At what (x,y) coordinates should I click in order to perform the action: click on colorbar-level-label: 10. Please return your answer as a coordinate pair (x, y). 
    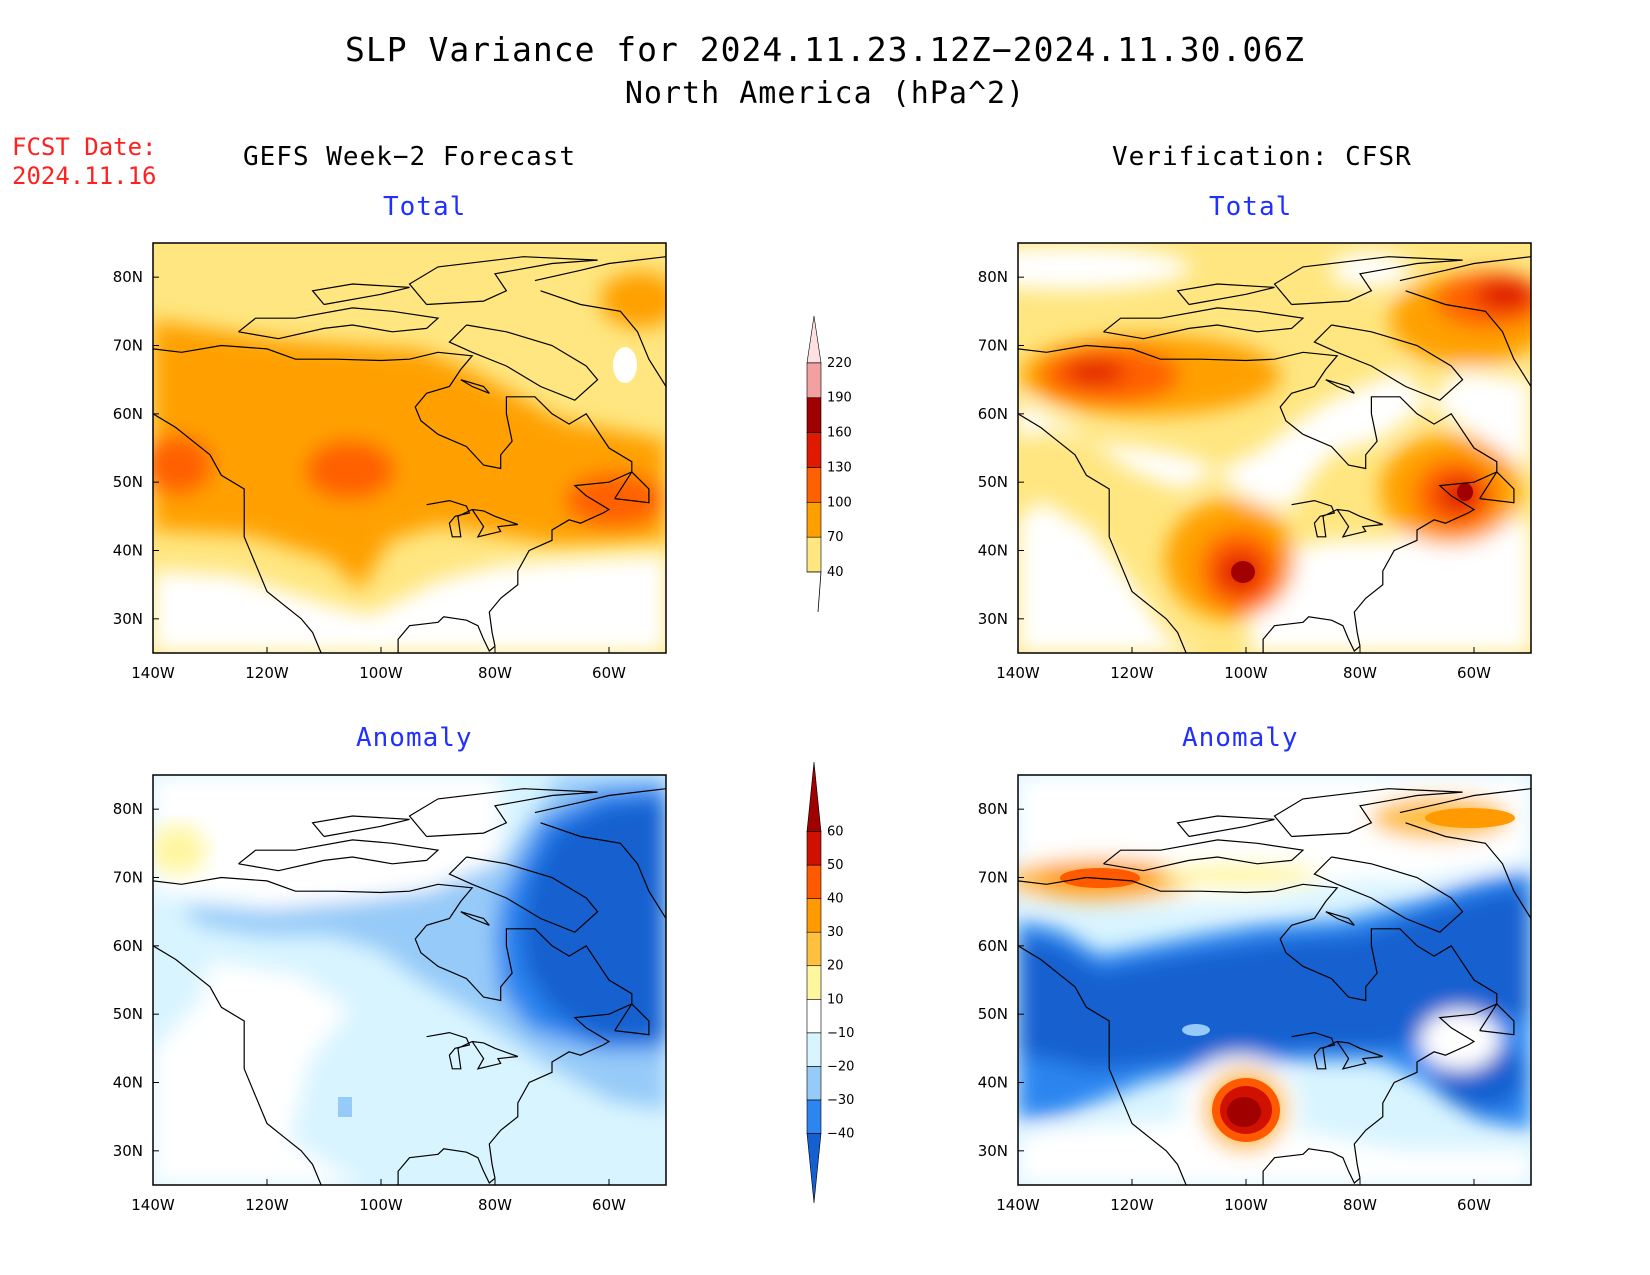
    Looking at the image, I should click on (835, 999).